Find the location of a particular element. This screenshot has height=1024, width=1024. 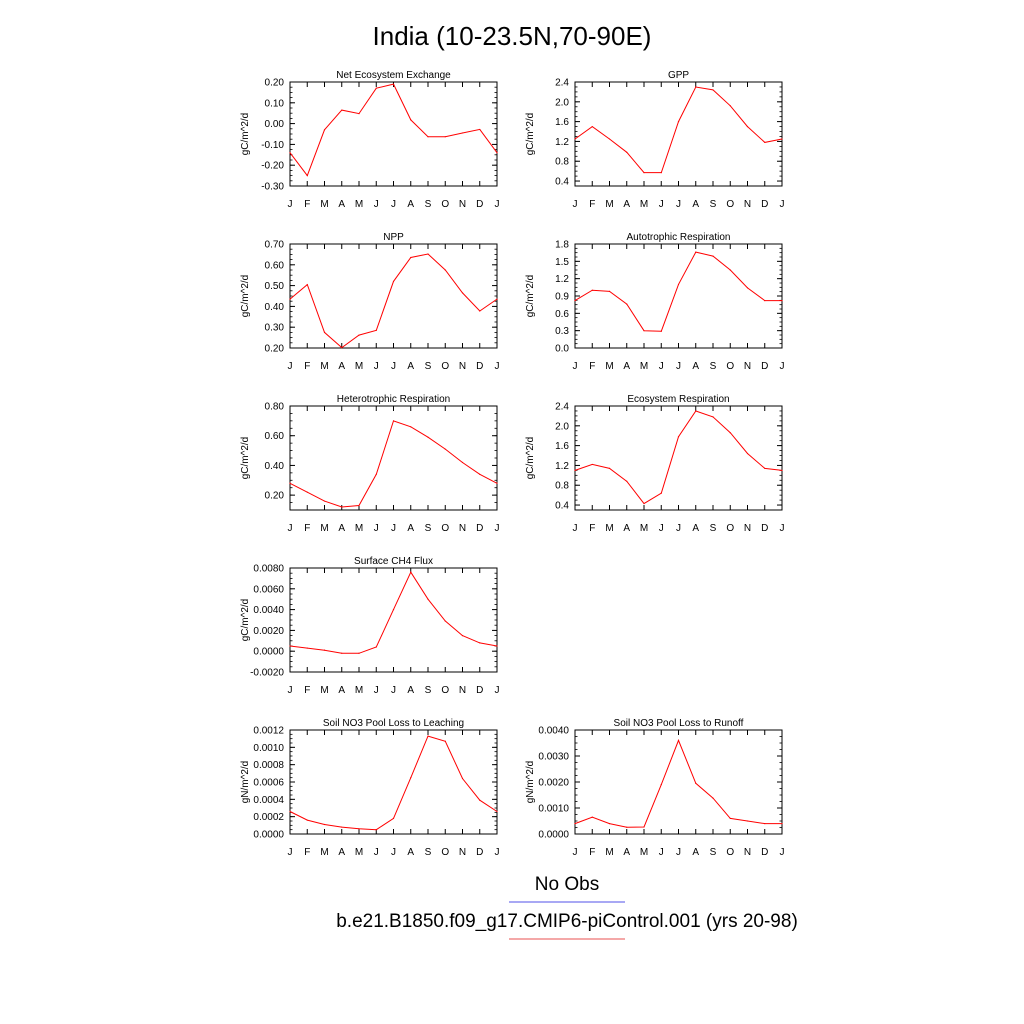

y-tick-label: 0.0080 is located at coordinates (268, 569).